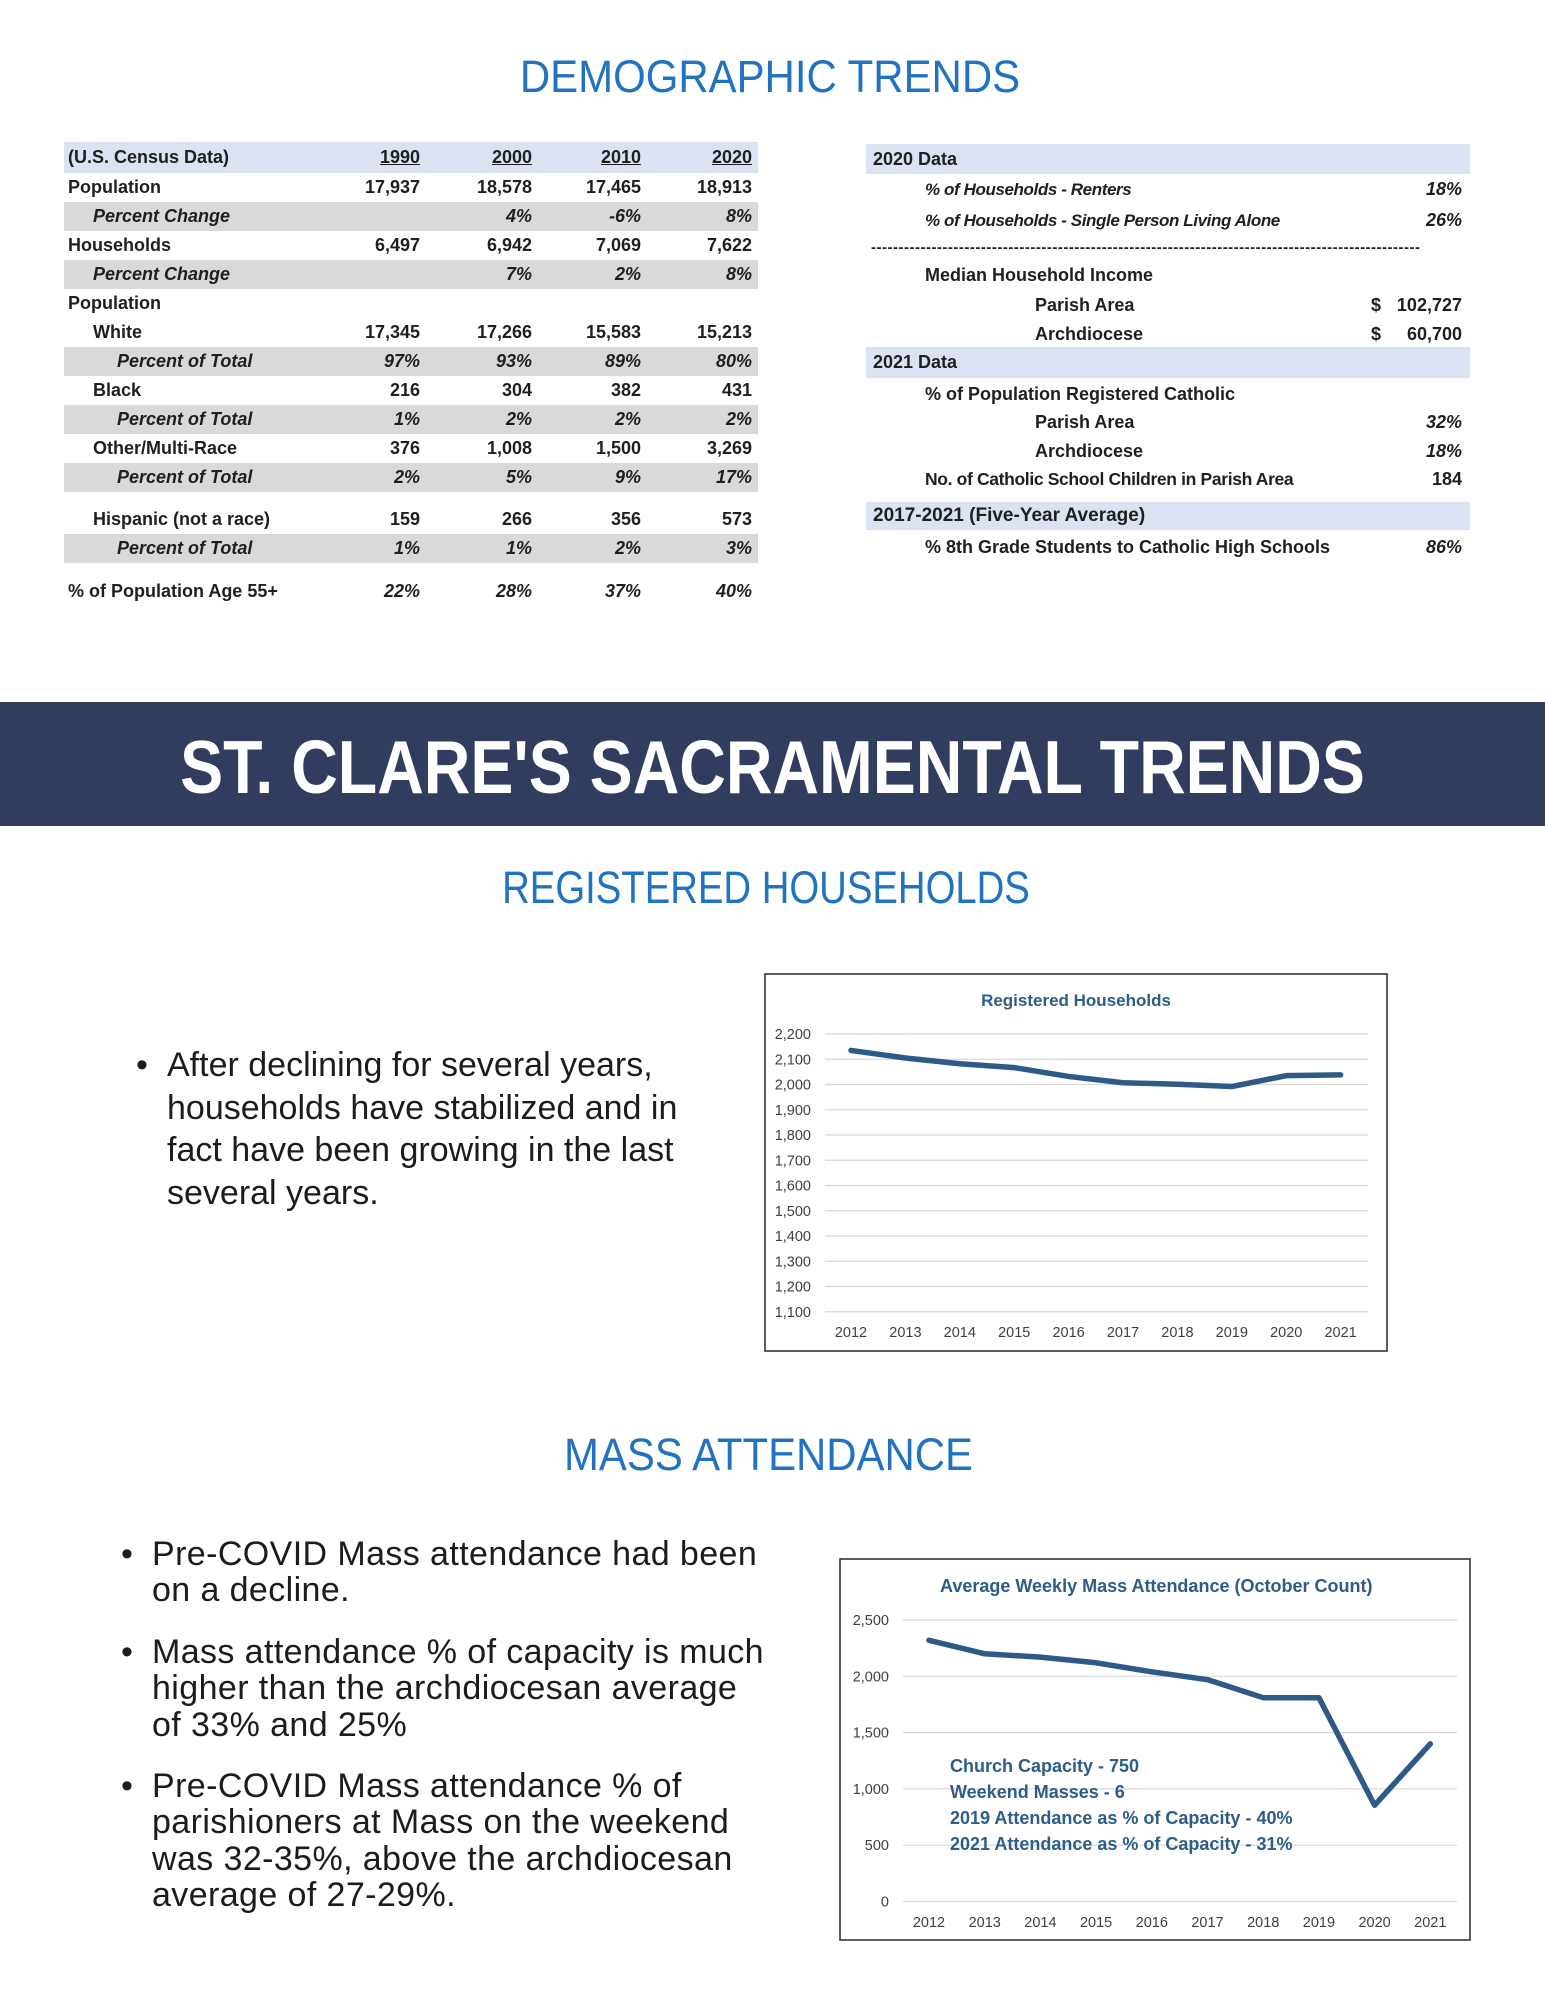 Image resolution: width=1545 pixels, height=2000 pixels. Describe the element at coordinates (793, 1035) in the screenshot. I see `svg-text: 2,200` at that location.